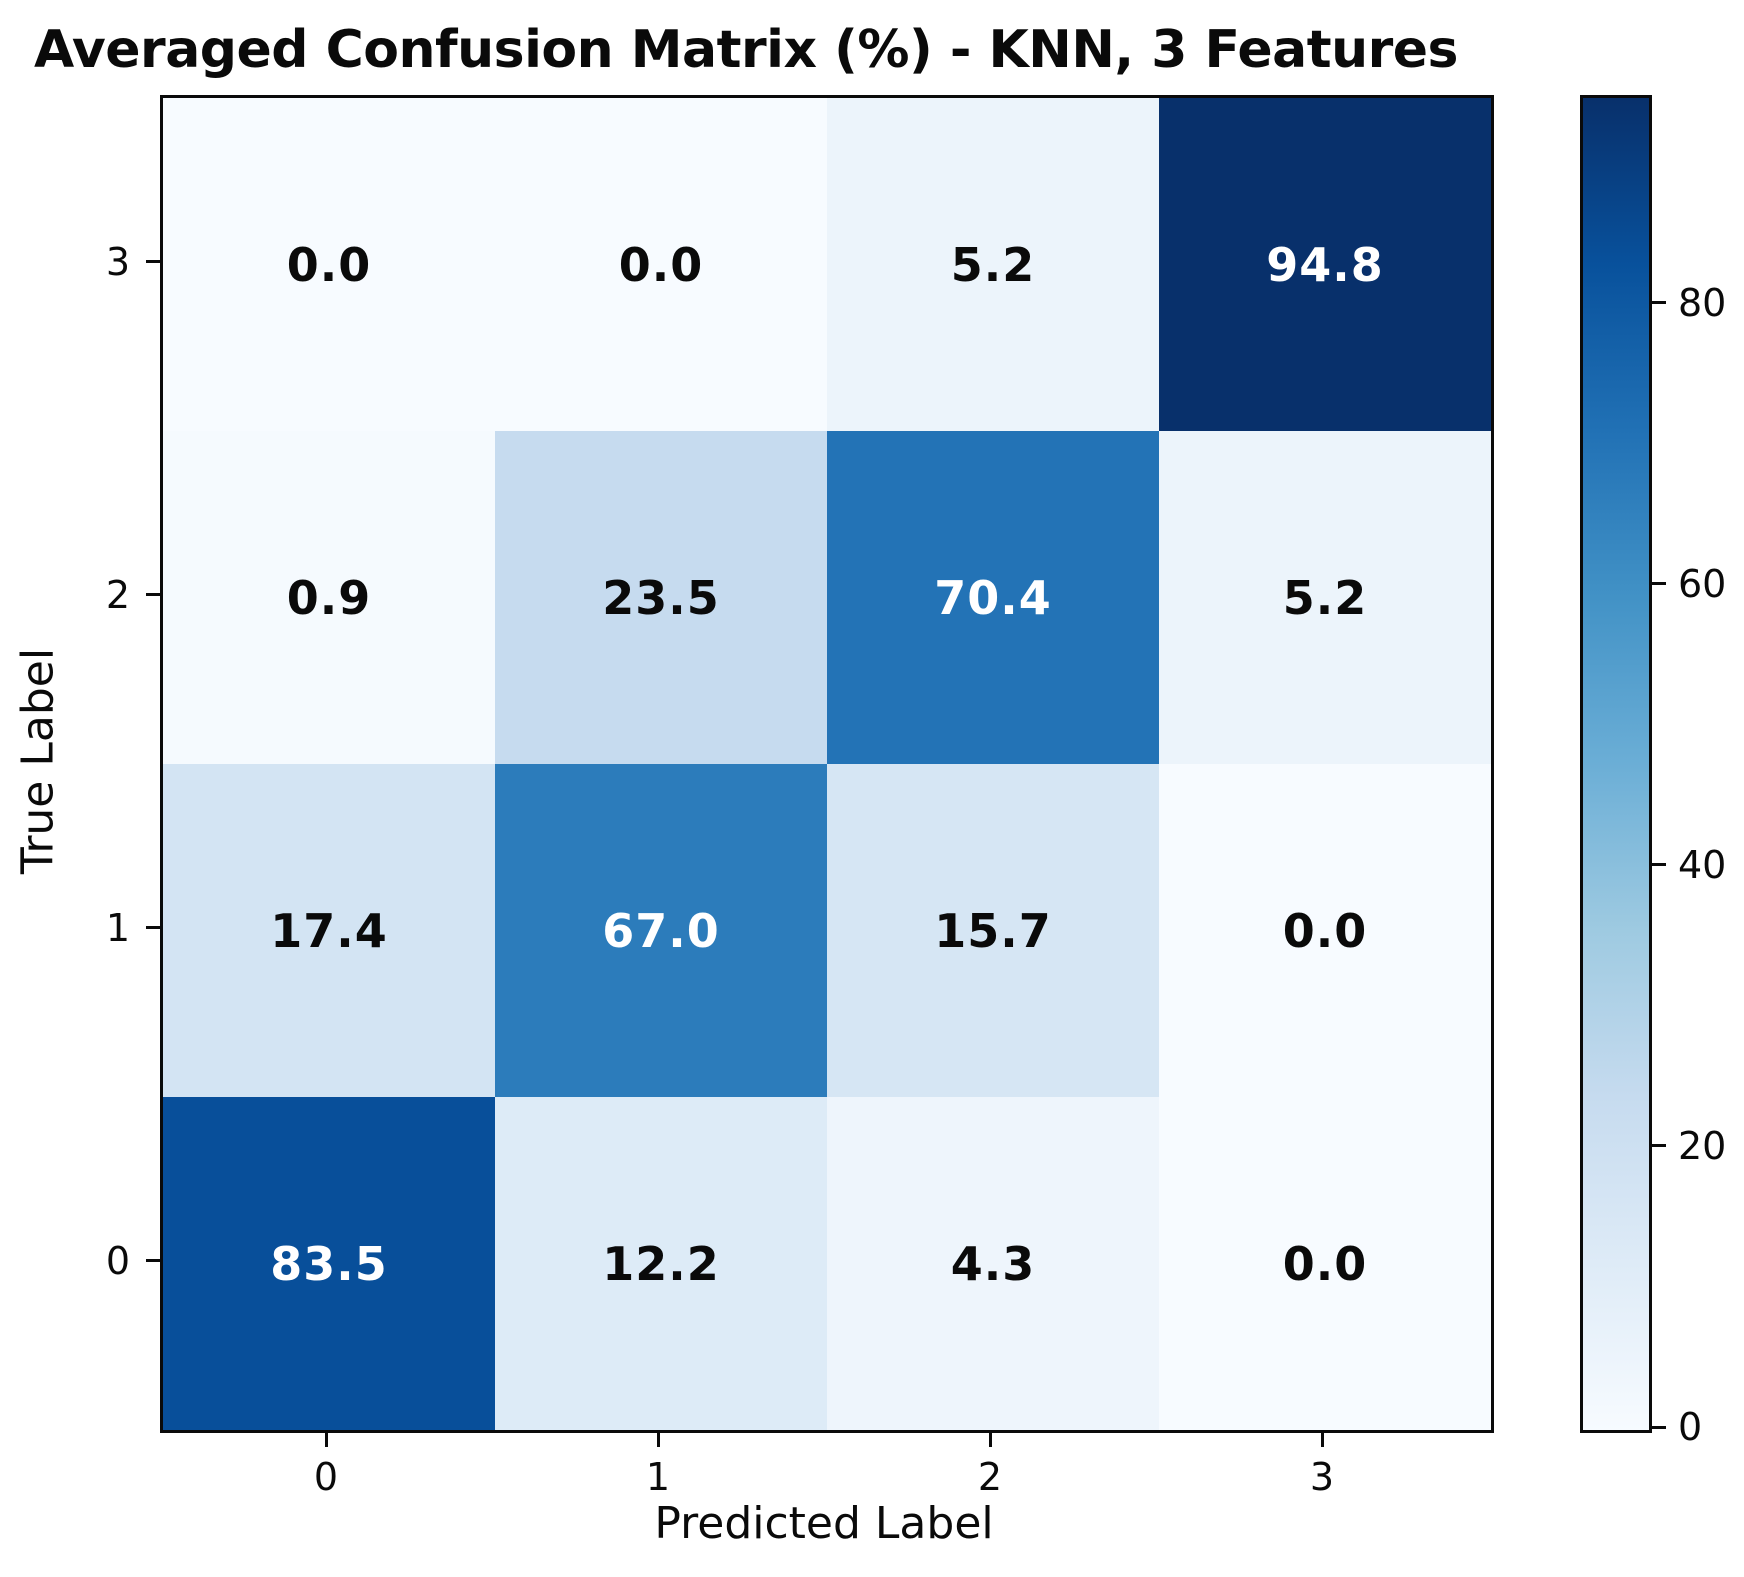 Image resolution: width=1744 pixels, height=1577 pixels. I want to click on heatmap-cell-true0-pred0: 83.5, so click(329, 1263).